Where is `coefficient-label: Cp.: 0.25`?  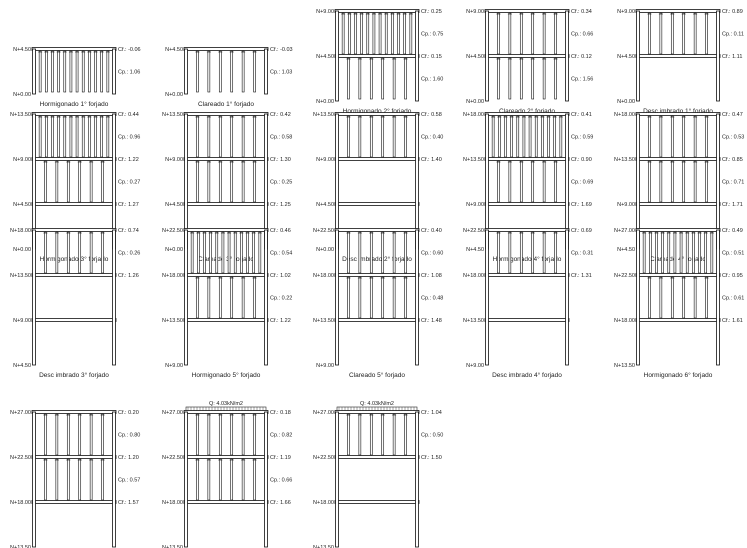
coefficient-label: Cp.: 0.25 is located at coordinates (281, 183).